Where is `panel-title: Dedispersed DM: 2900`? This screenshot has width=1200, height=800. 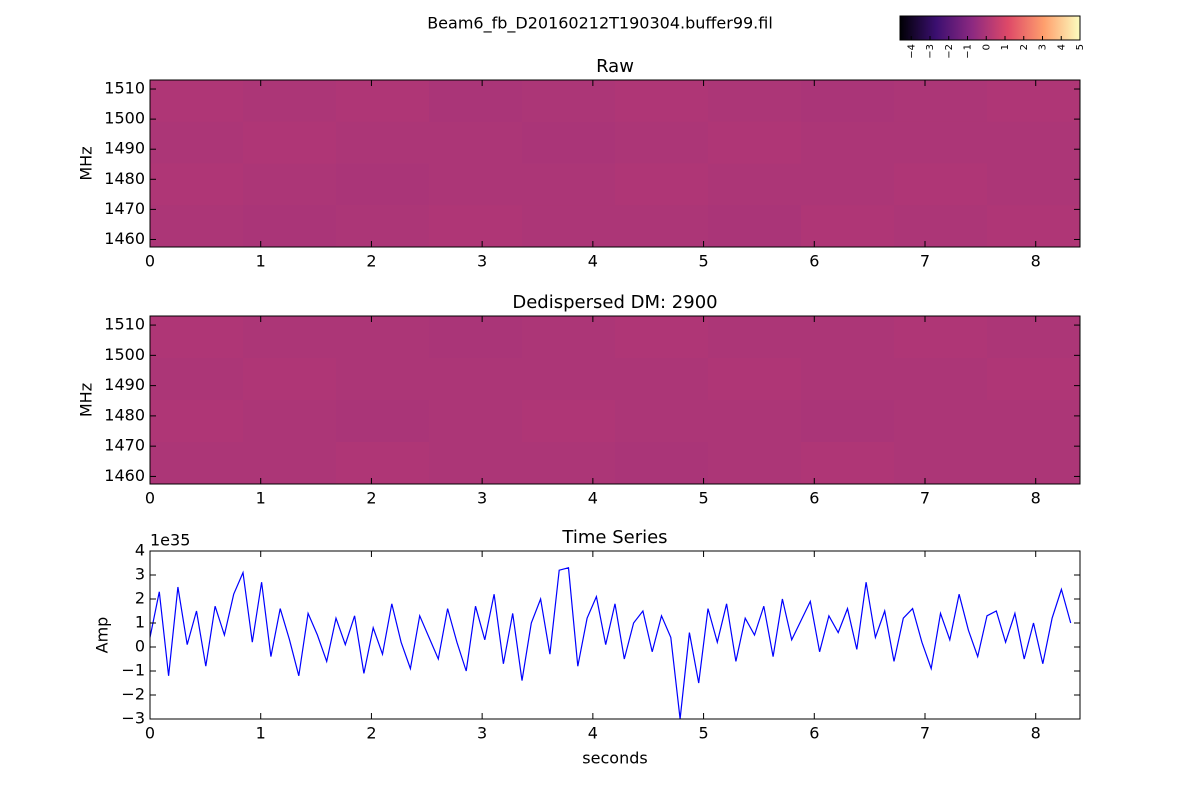
panel-title: Dedispersed DM: 2900 is located at coordinates (614, 302).